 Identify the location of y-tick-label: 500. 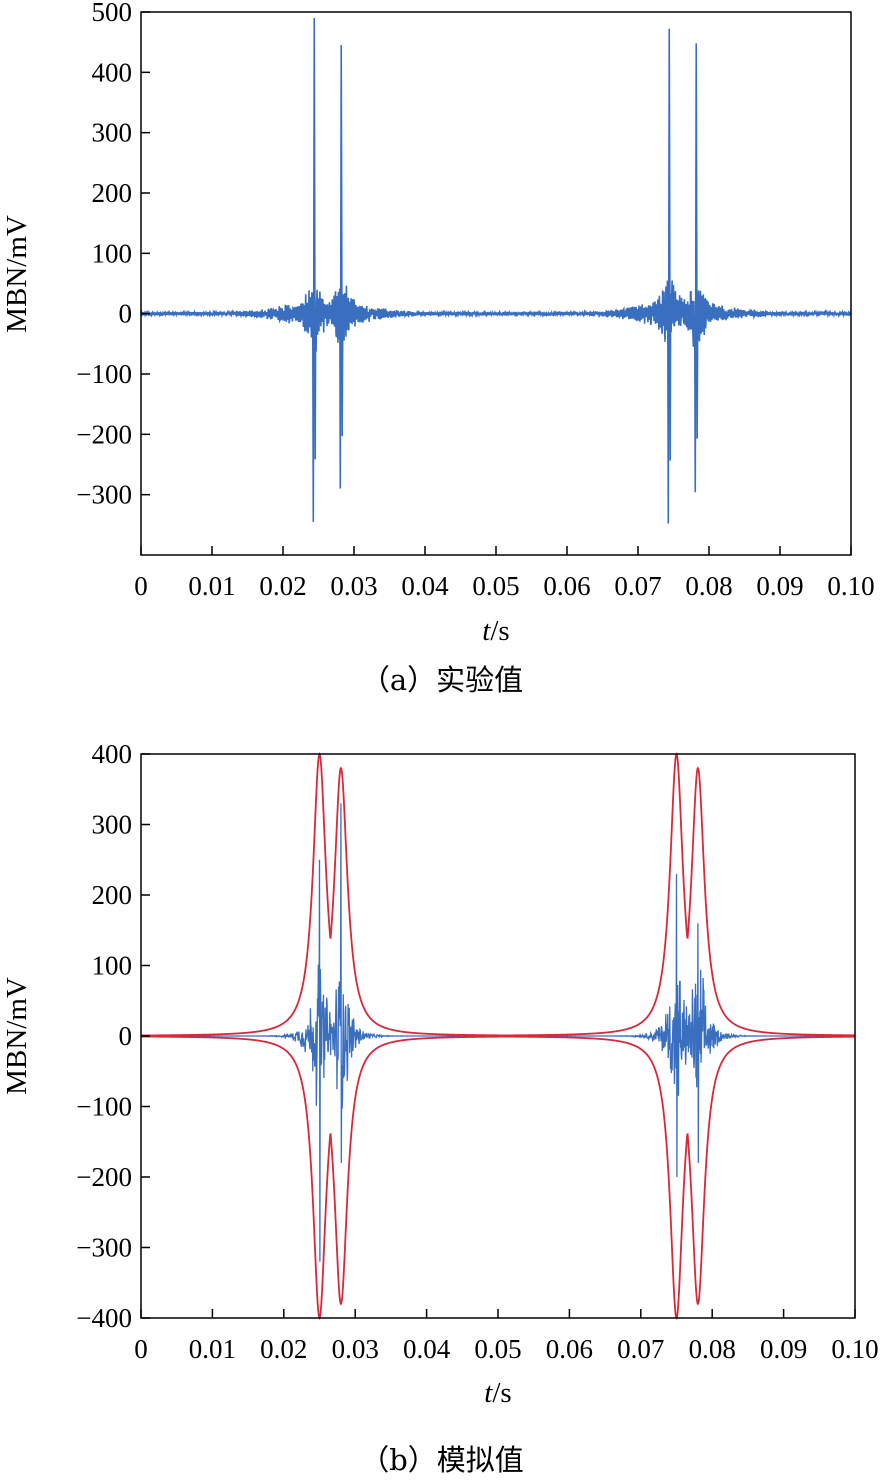
(112, 13).